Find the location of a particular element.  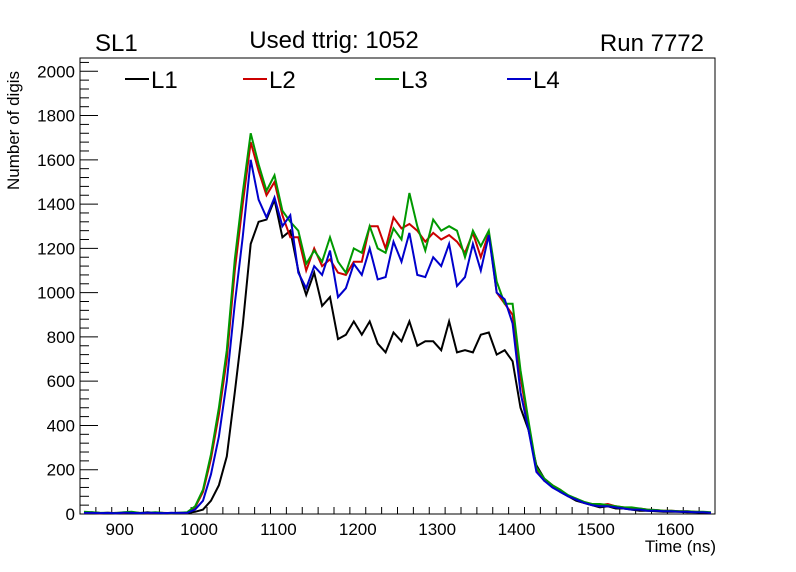

y-tick-label: 0 is located at coordinates (70, 514).